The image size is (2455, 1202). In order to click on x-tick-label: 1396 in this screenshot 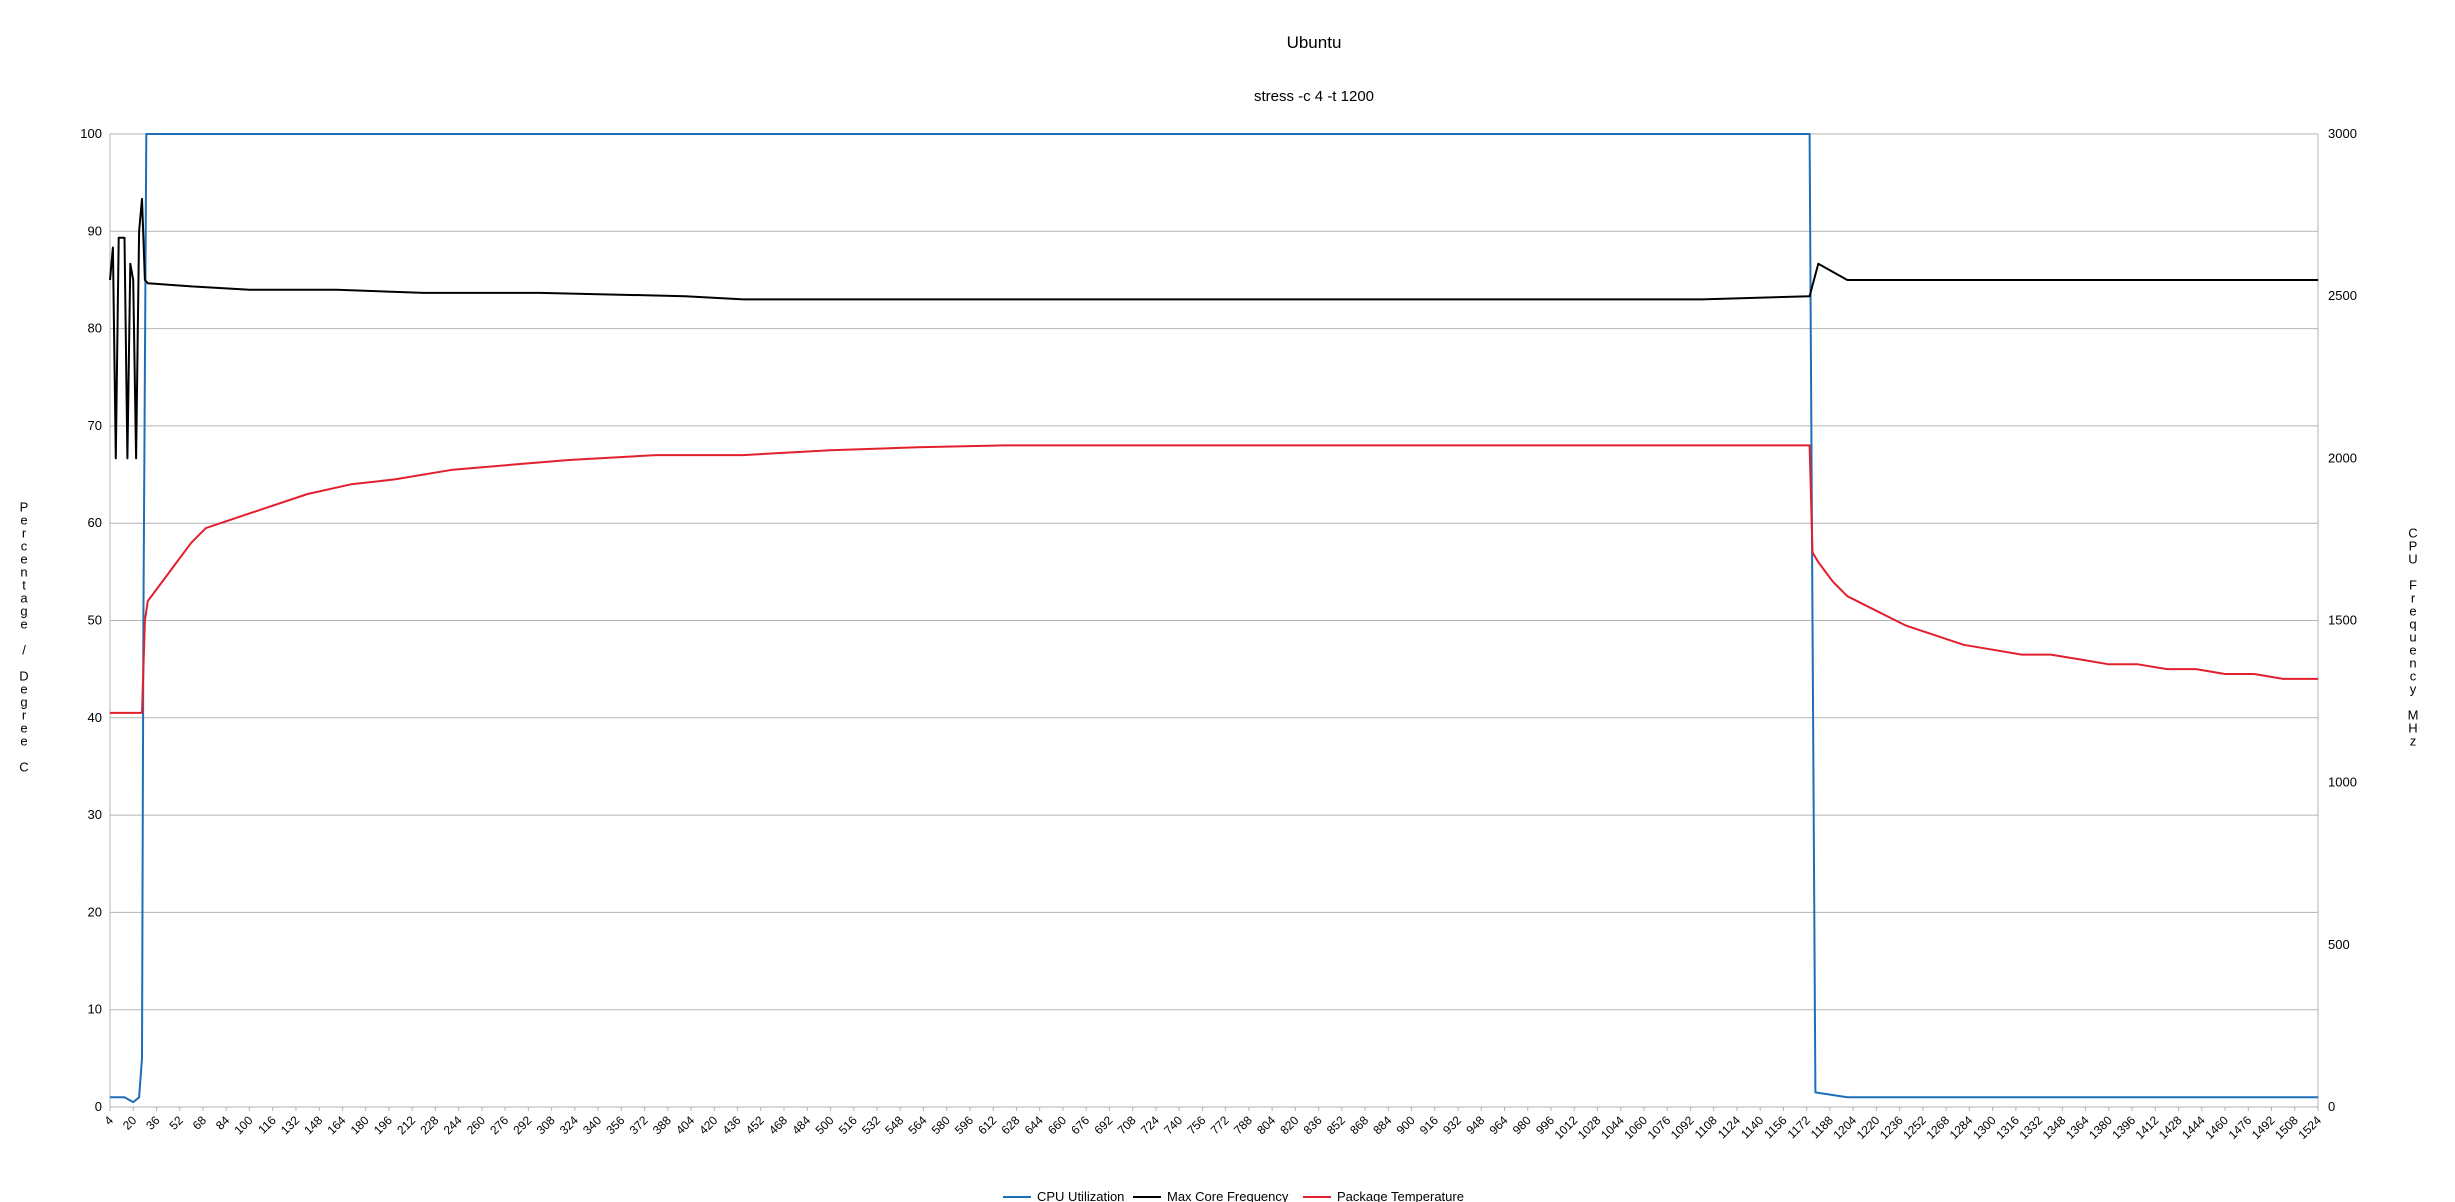, I will do `click(2123, 1127)`.